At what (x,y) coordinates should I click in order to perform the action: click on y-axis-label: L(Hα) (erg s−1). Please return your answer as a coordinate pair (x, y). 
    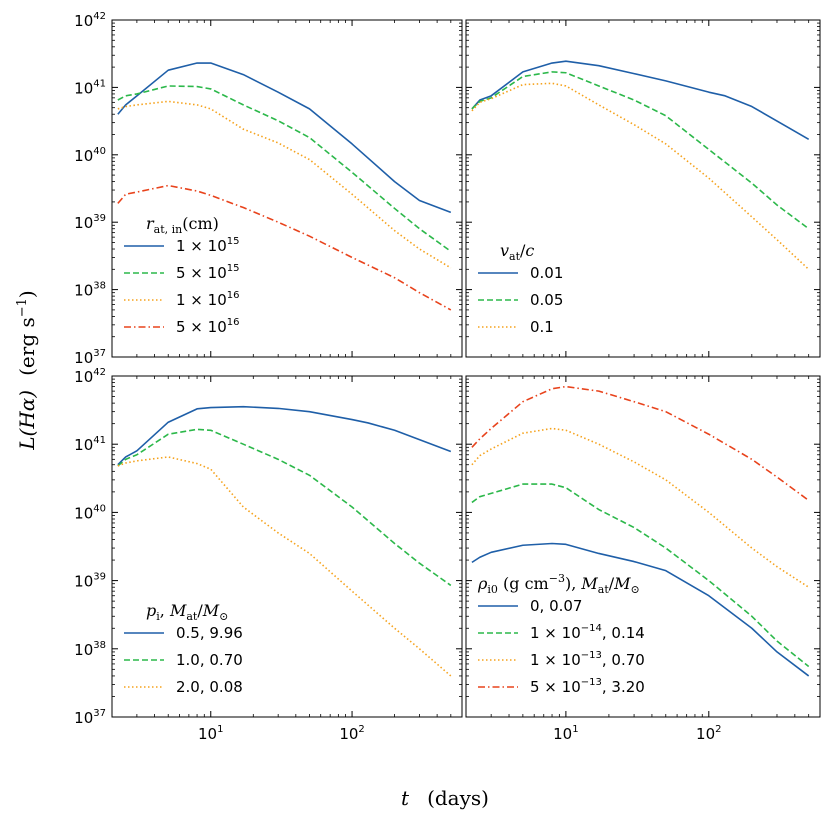
    Looking at the image, I should click on (27, 370).